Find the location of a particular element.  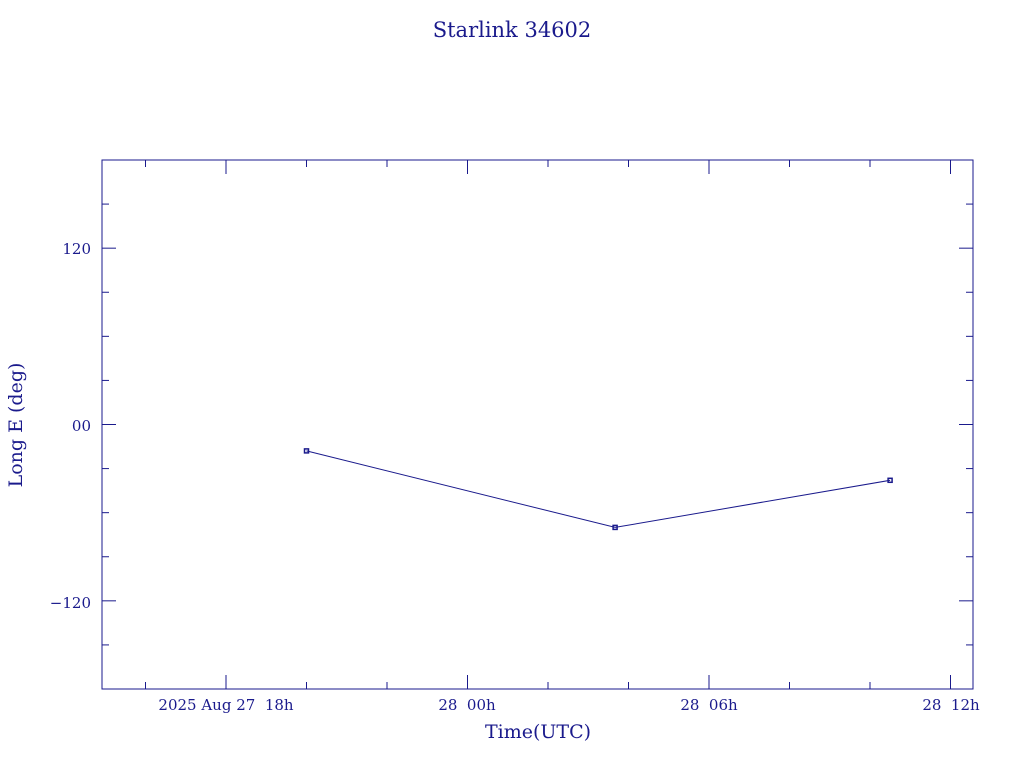

x-axis-label: Time(UTC) is located at coordinates (538, 732).